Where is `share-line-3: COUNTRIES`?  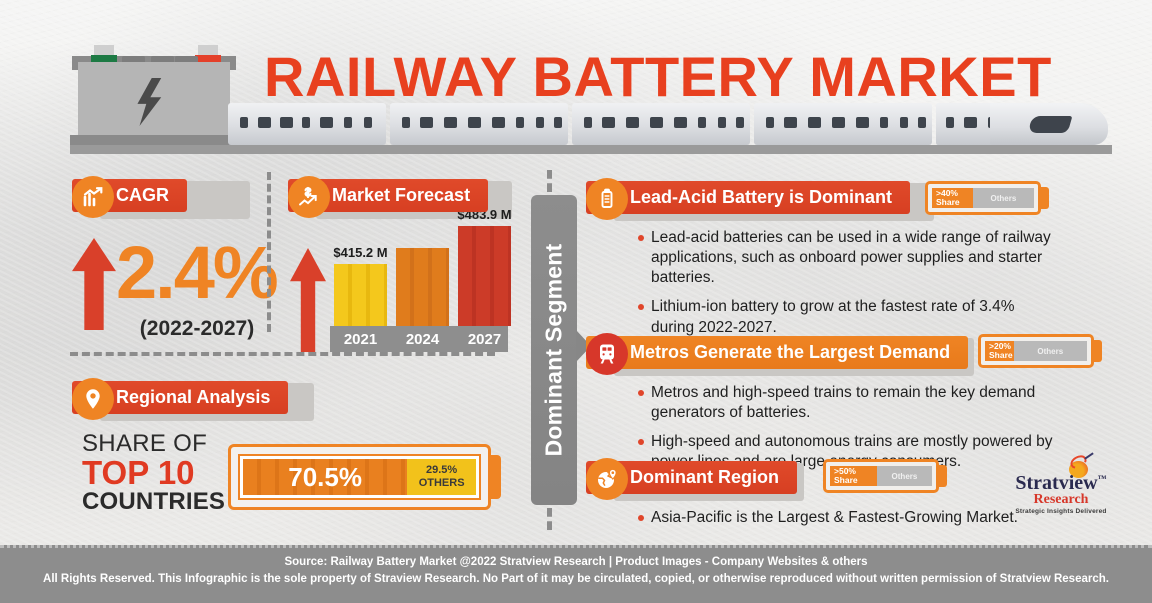
share-line-3: COUNTRIES is located at coordinates (154, 502).